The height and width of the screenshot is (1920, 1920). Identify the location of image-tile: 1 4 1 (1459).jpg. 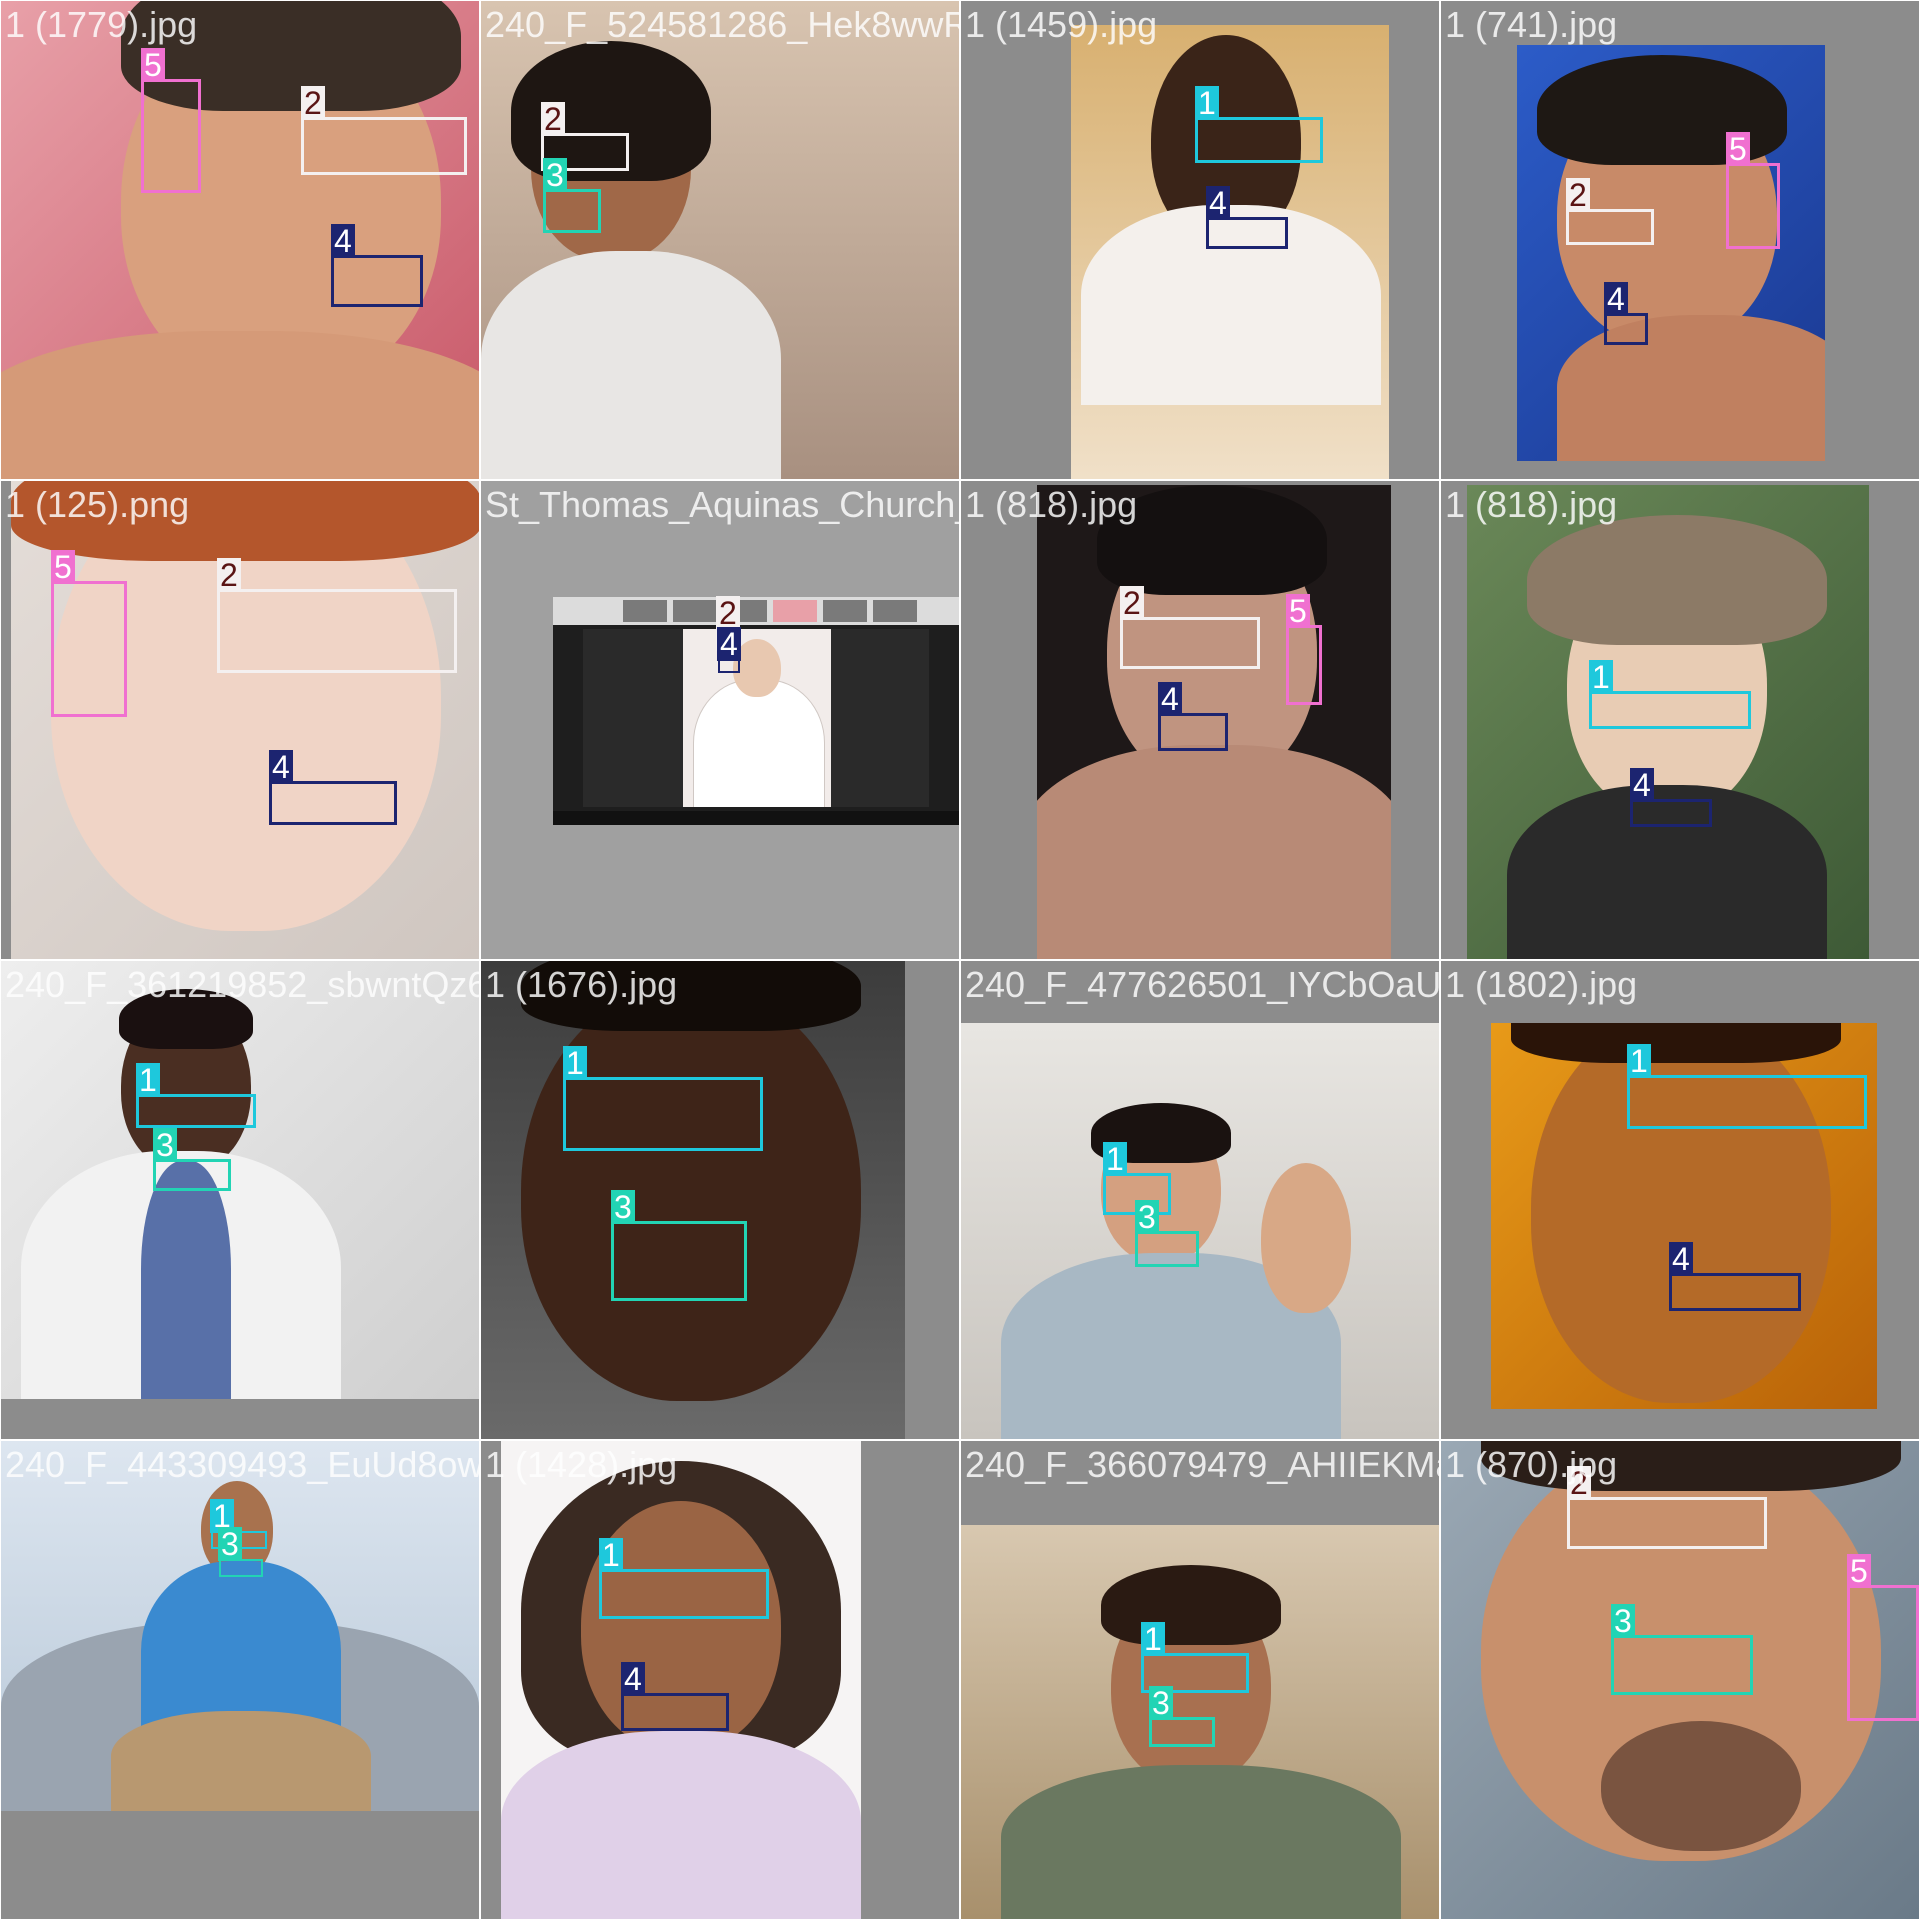
(1200, 240).